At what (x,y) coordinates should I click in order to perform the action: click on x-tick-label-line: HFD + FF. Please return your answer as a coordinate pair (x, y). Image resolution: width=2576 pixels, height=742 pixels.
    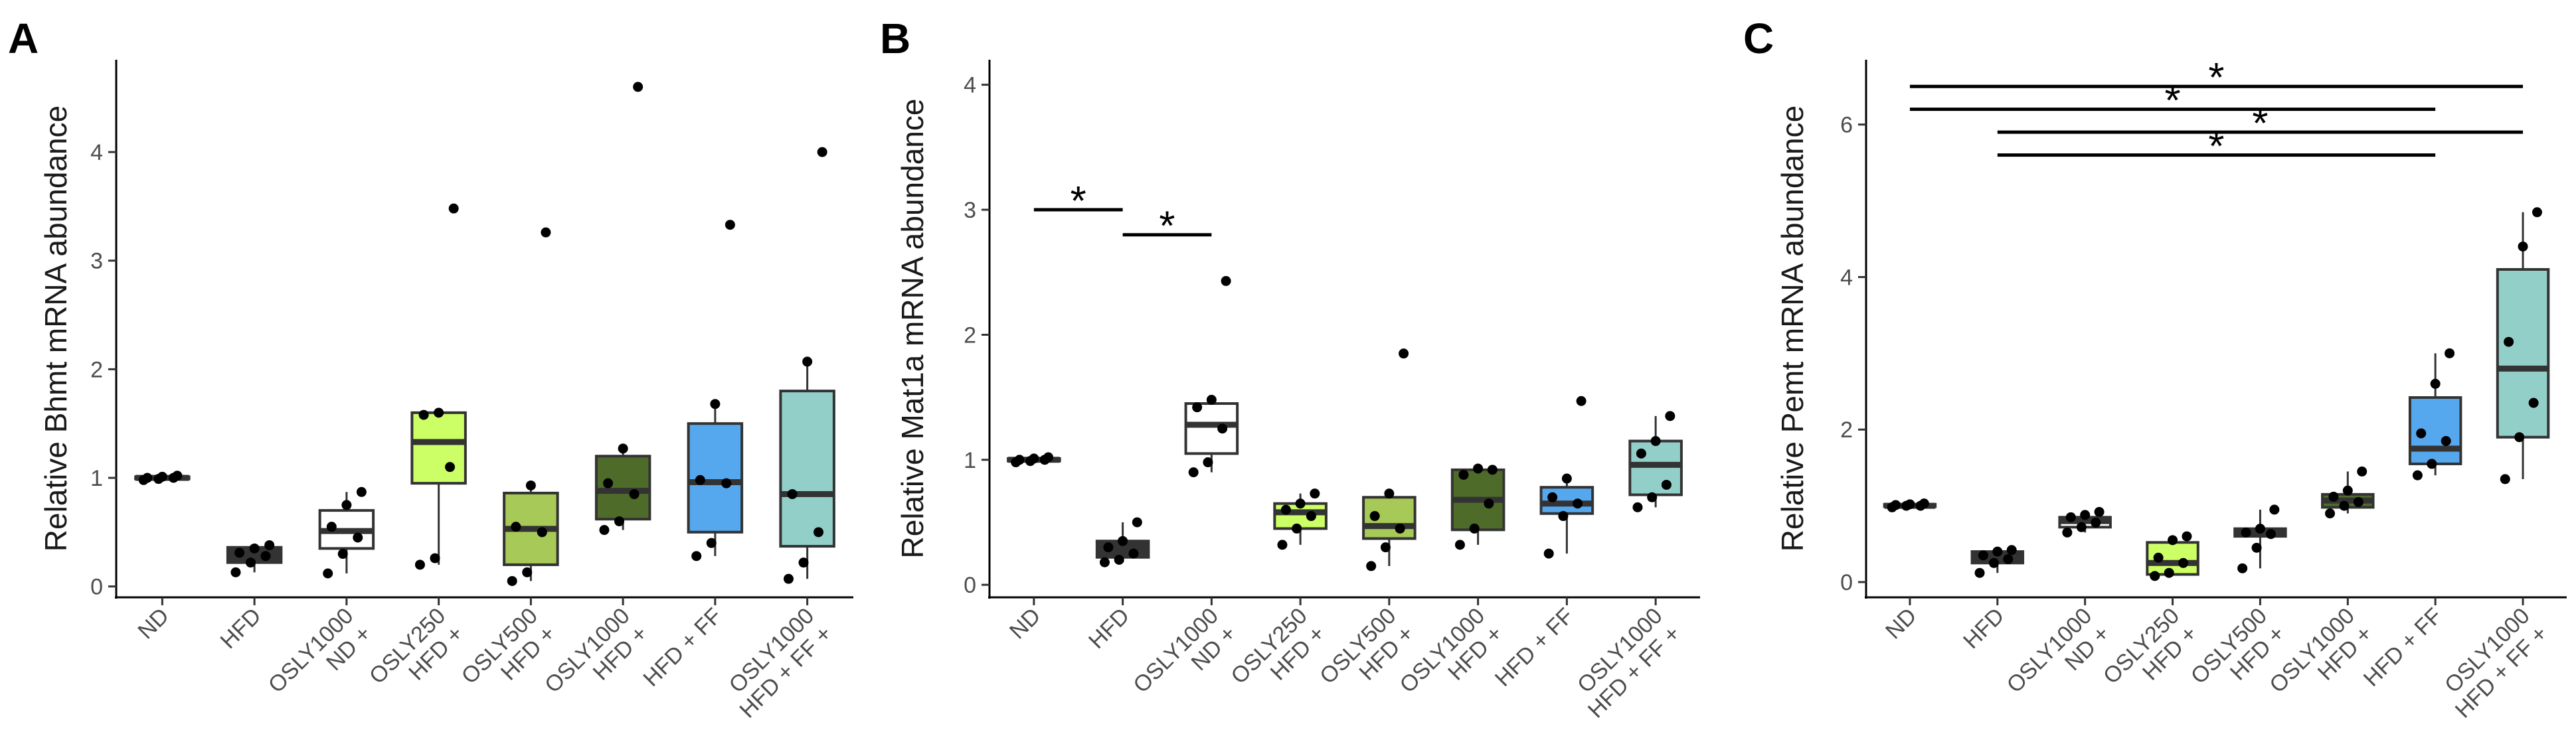
    Looking at the image, I should click on (682, 647).